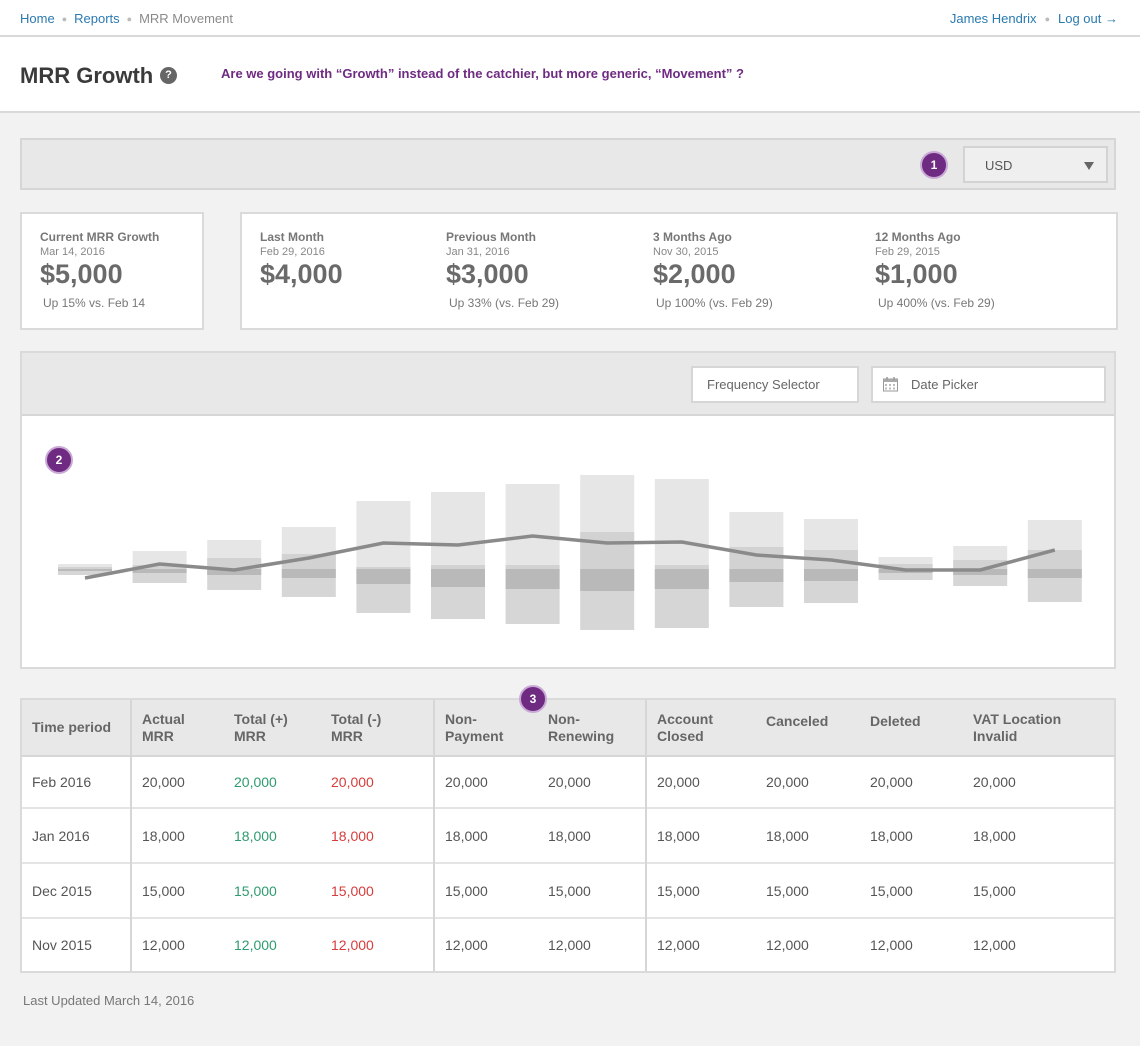  I want to click on cell-account-closed: 18,000, so click(701, 835).